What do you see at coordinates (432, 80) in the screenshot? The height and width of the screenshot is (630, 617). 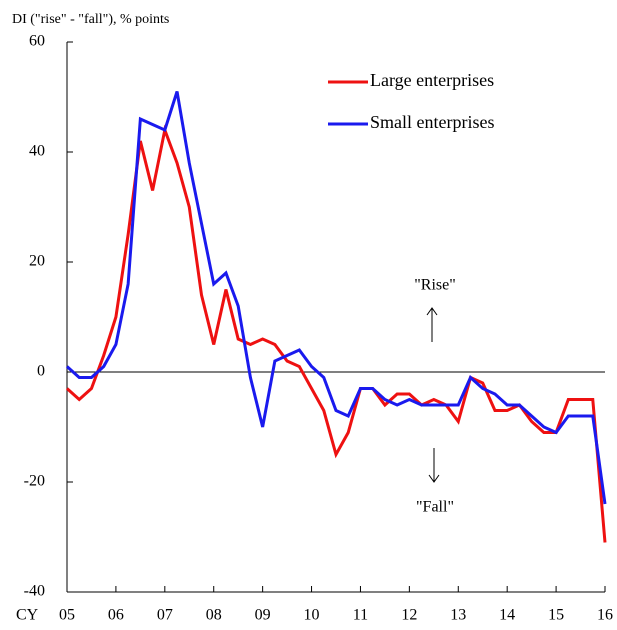 I see `legend-label: Large enterprises` at bounding box center [432, 80].